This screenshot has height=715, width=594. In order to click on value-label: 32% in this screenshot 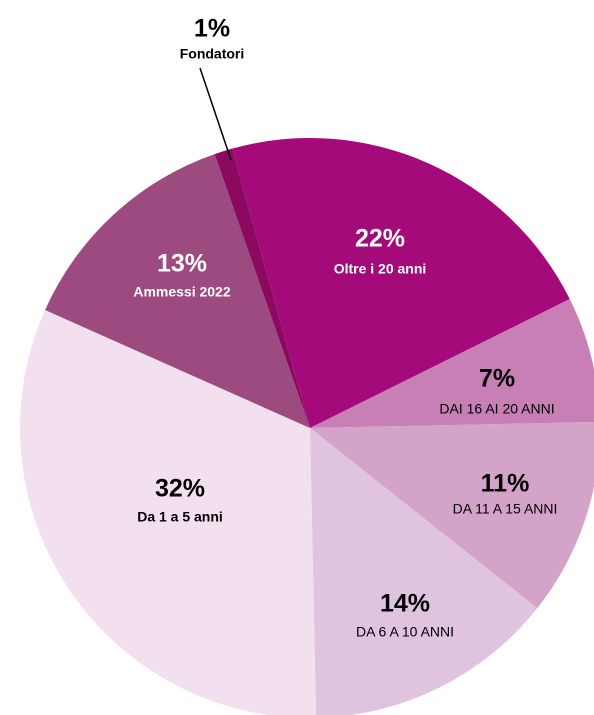, I will do `click(180, 489)`.